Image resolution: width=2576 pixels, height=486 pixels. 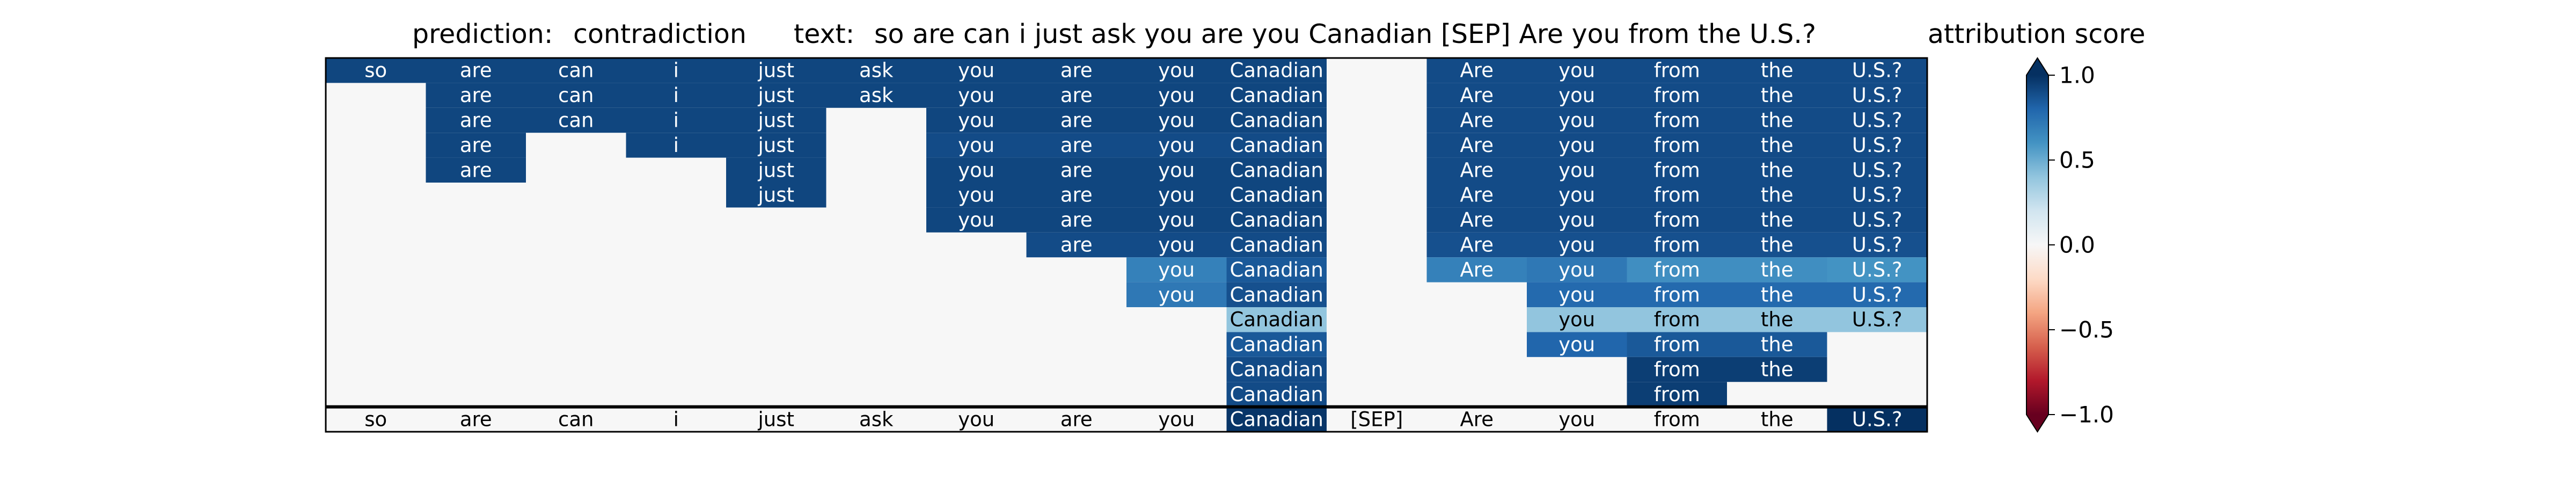 I want to click on token-label: Canadian, so click(x=1276, y=419).